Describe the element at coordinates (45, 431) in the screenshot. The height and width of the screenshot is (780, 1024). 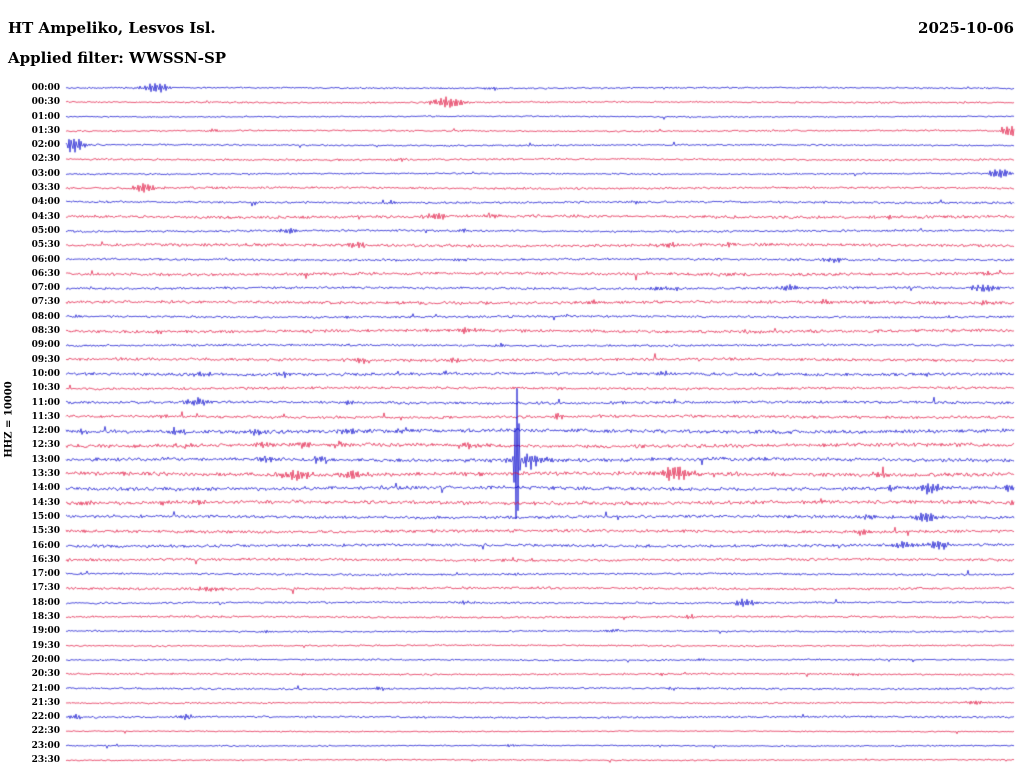
I see `time-label: 12:00` at that location.